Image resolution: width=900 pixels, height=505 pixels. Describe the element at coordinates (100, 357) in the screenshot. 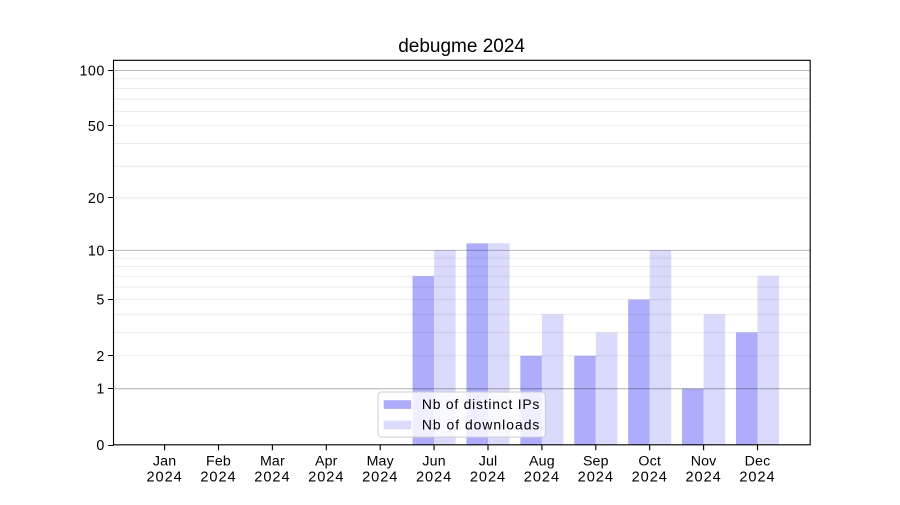

I see `svg-text: 2` at that location.